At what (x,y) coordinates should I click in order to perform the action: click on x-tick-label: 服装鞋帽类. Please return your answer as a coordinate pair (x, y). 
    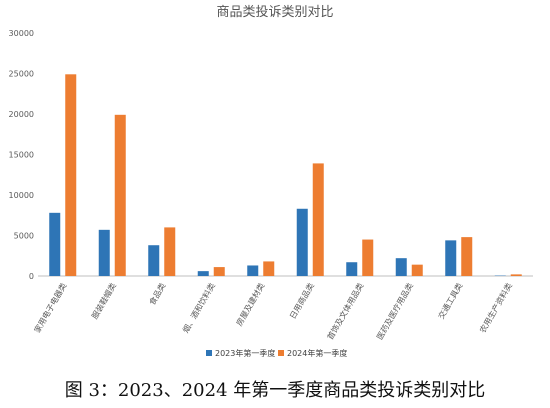
    Looking at the image, I should click on (103, 301).